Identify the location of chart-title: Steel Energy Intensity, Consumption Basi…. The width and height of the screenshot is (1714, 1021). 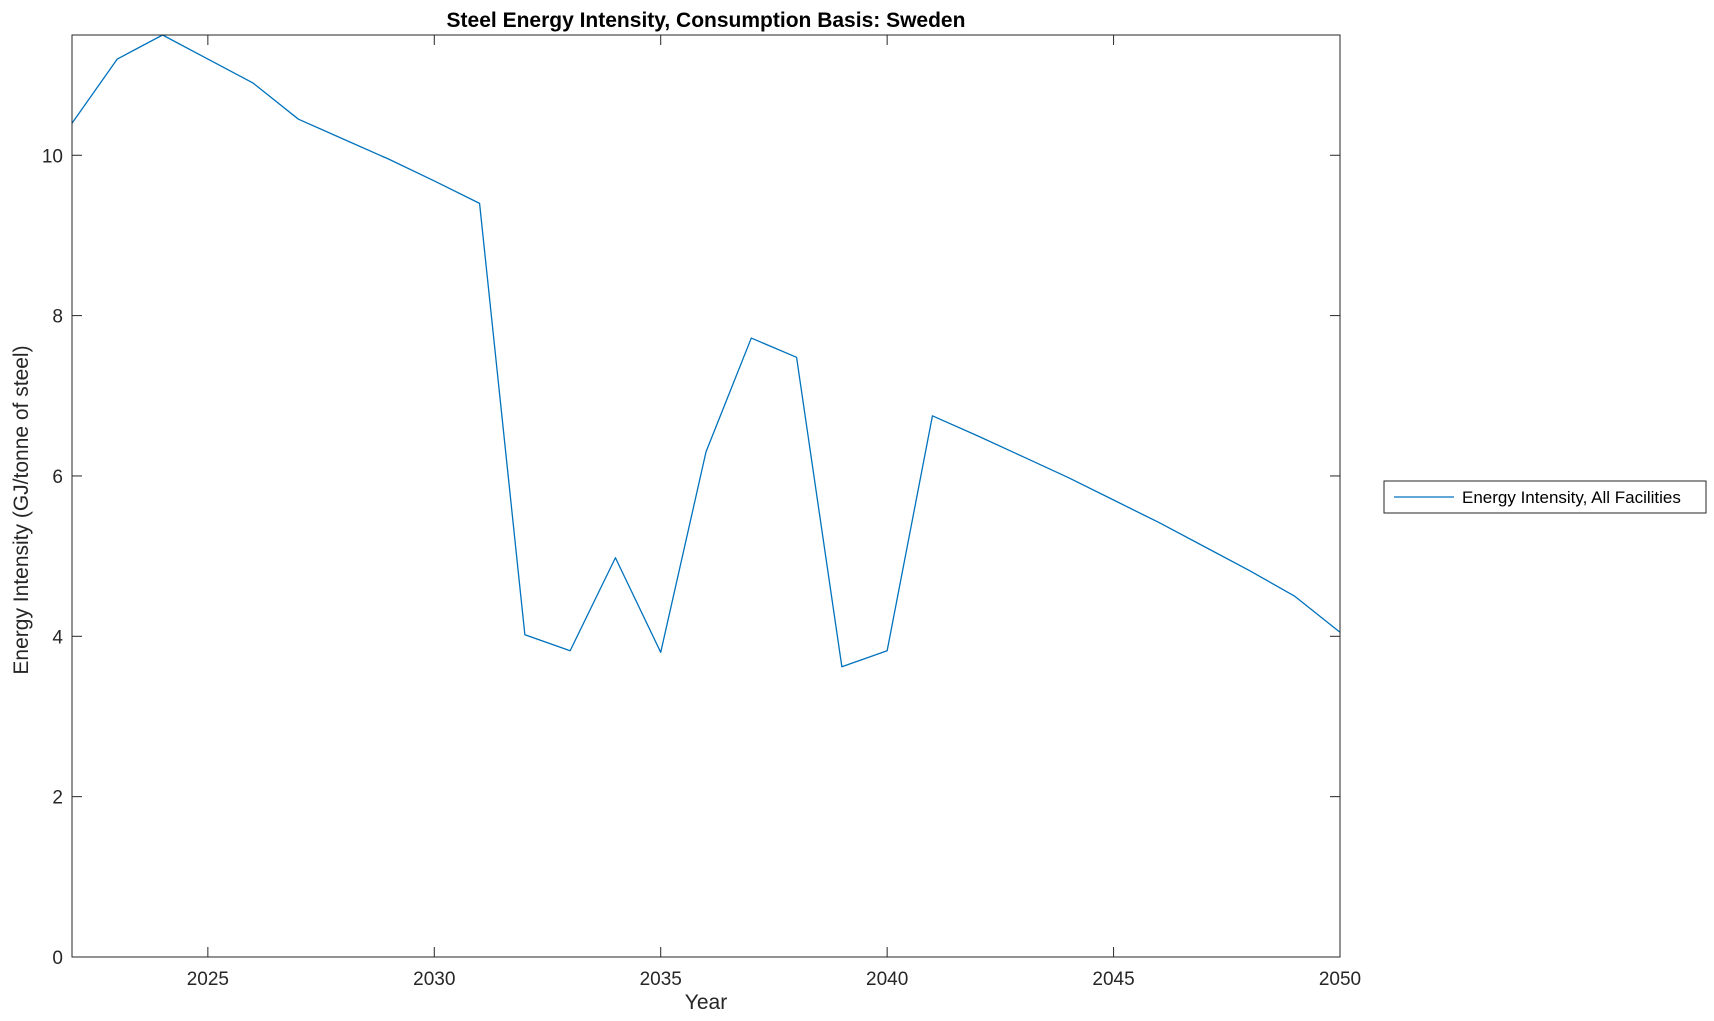
(706, 20).